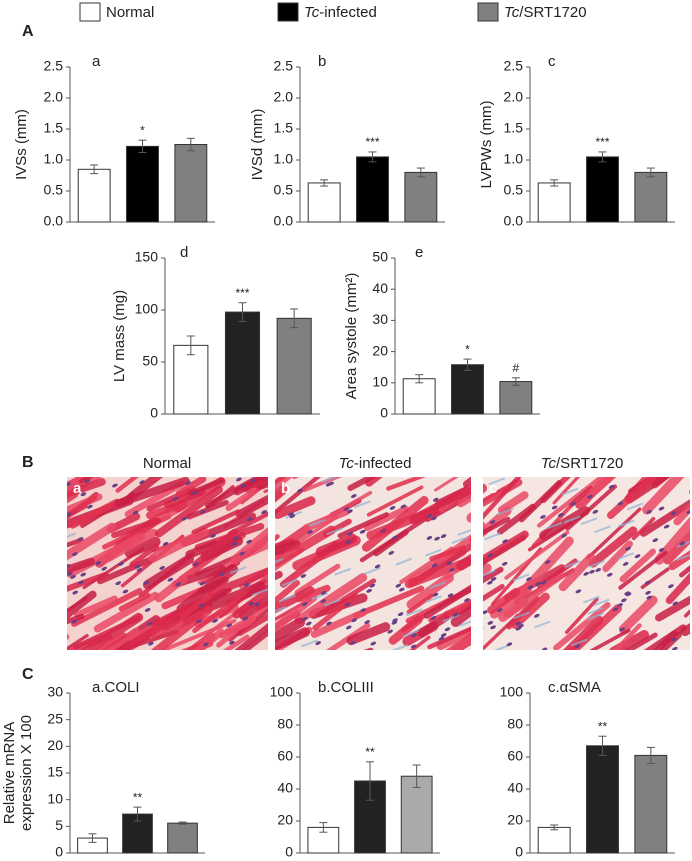 The image size is (692, 861). I want to click on y-tick-label: 50, so click(150, 361).